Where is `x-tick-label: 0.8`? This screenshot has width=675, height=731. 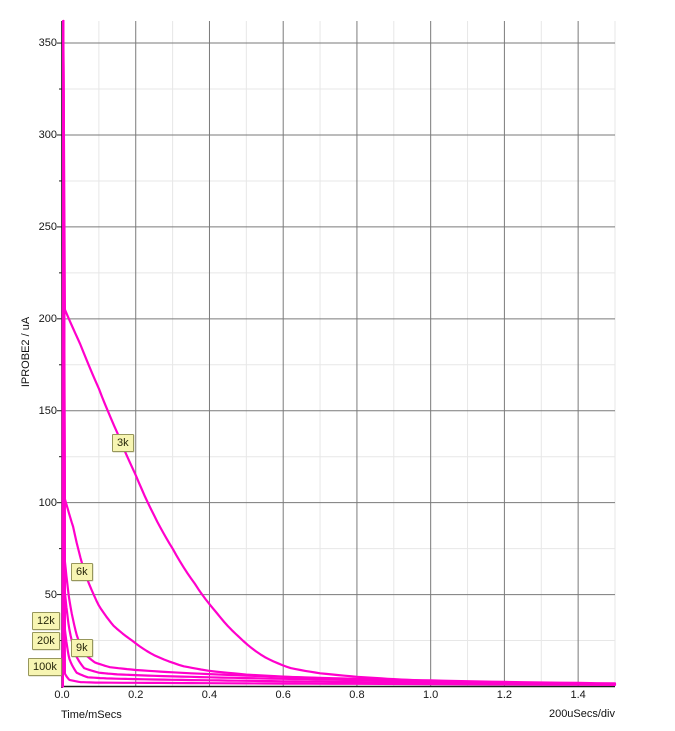 x-tick-label: 0.8 is located at coordinates (357, 695).